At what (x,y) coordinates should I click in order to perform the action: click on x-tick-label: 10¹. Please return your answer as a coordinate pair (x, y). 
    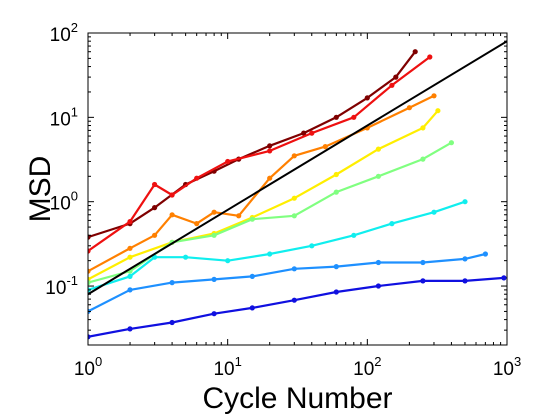
    Looking at the image, I should click on (227, 367).